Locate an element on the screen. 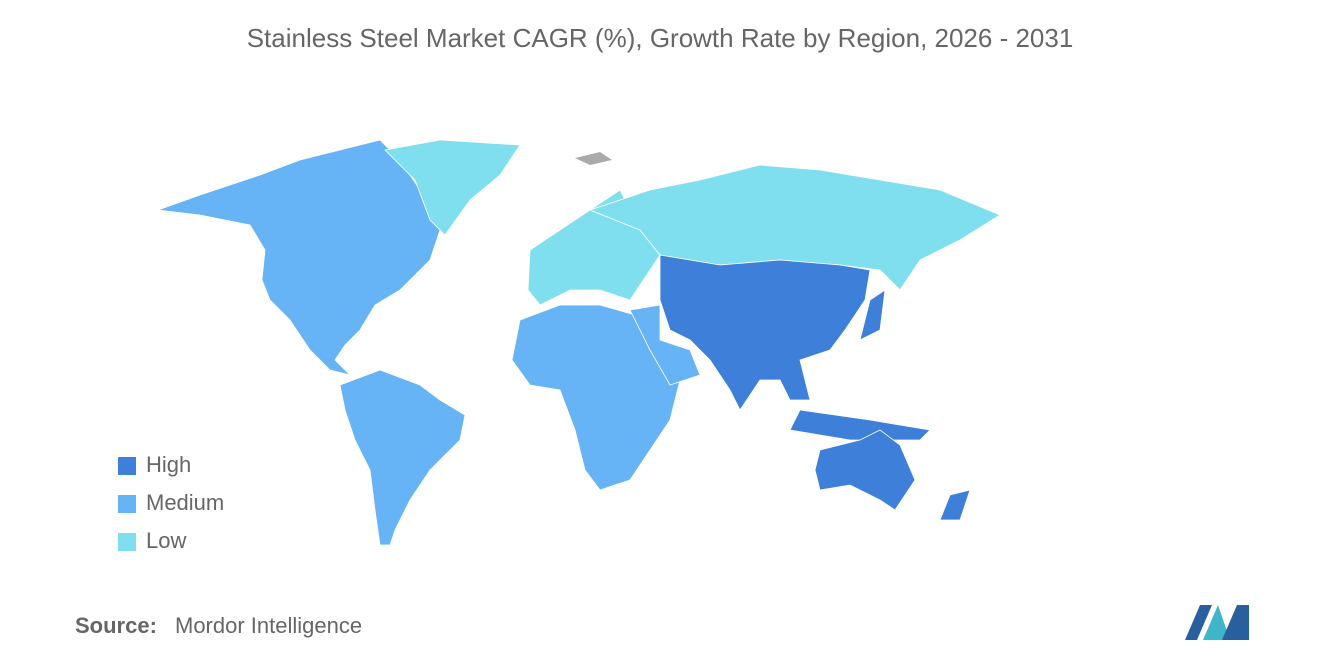 Image resolution: width=1320 pixels, height=665 pixels. africa is located at coordinates (596, 397).